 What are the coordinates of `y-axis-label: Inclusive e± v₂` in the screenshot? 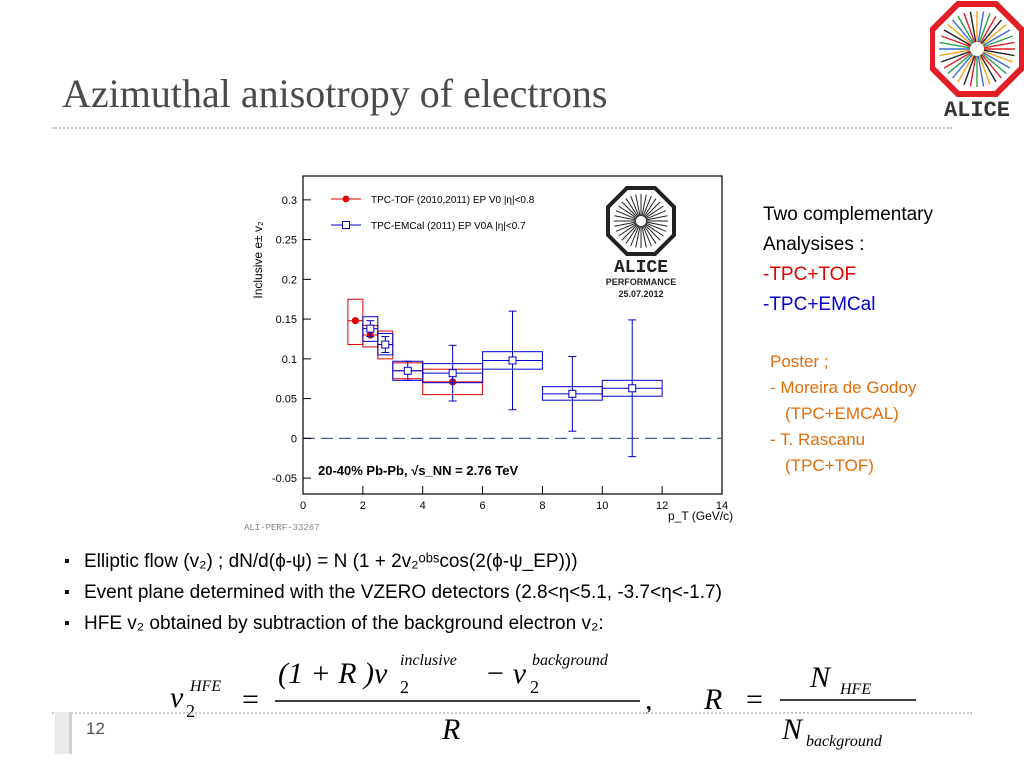 It's located at (258, 260).